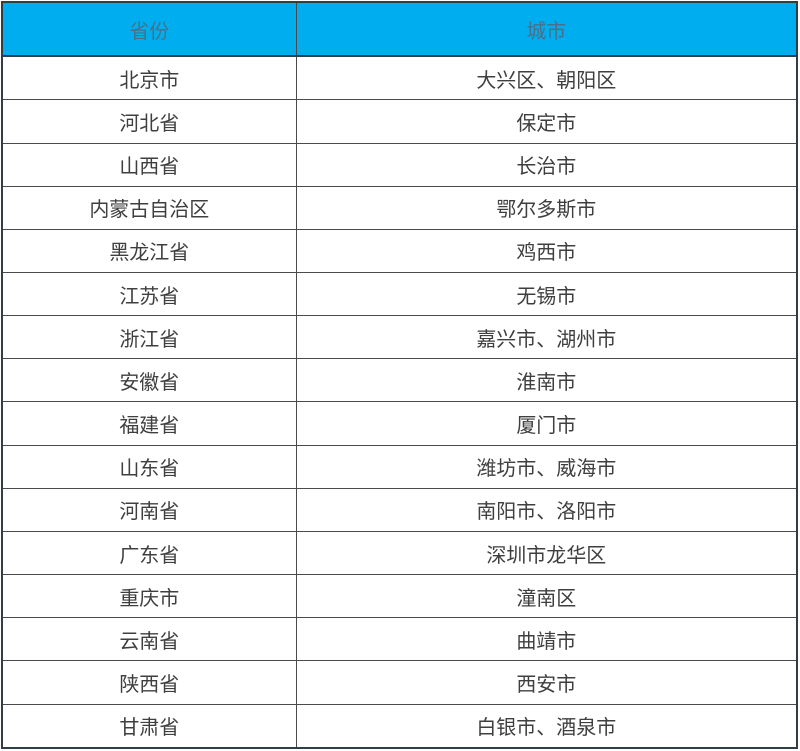  What do you see at coordinates (149, 337) in the screenshot?
I see `province-cell: 浙江省` at bounding box center [149, 337].